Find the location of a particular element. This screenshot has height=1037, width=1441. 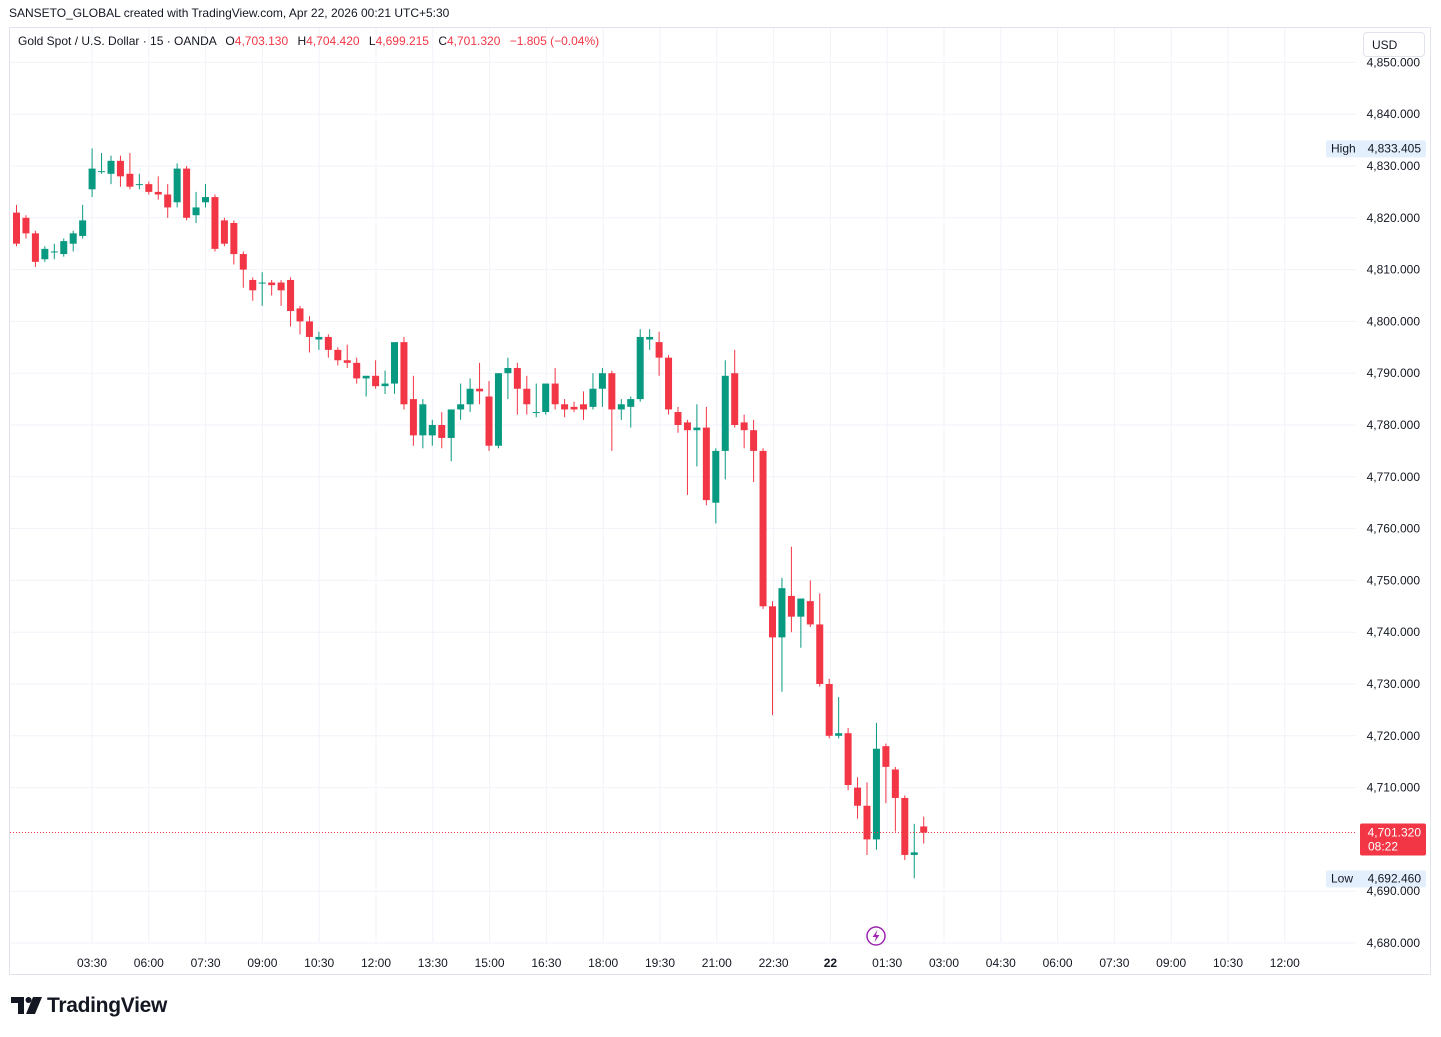

currency-button: USD is located at coordinates (1394, 44).